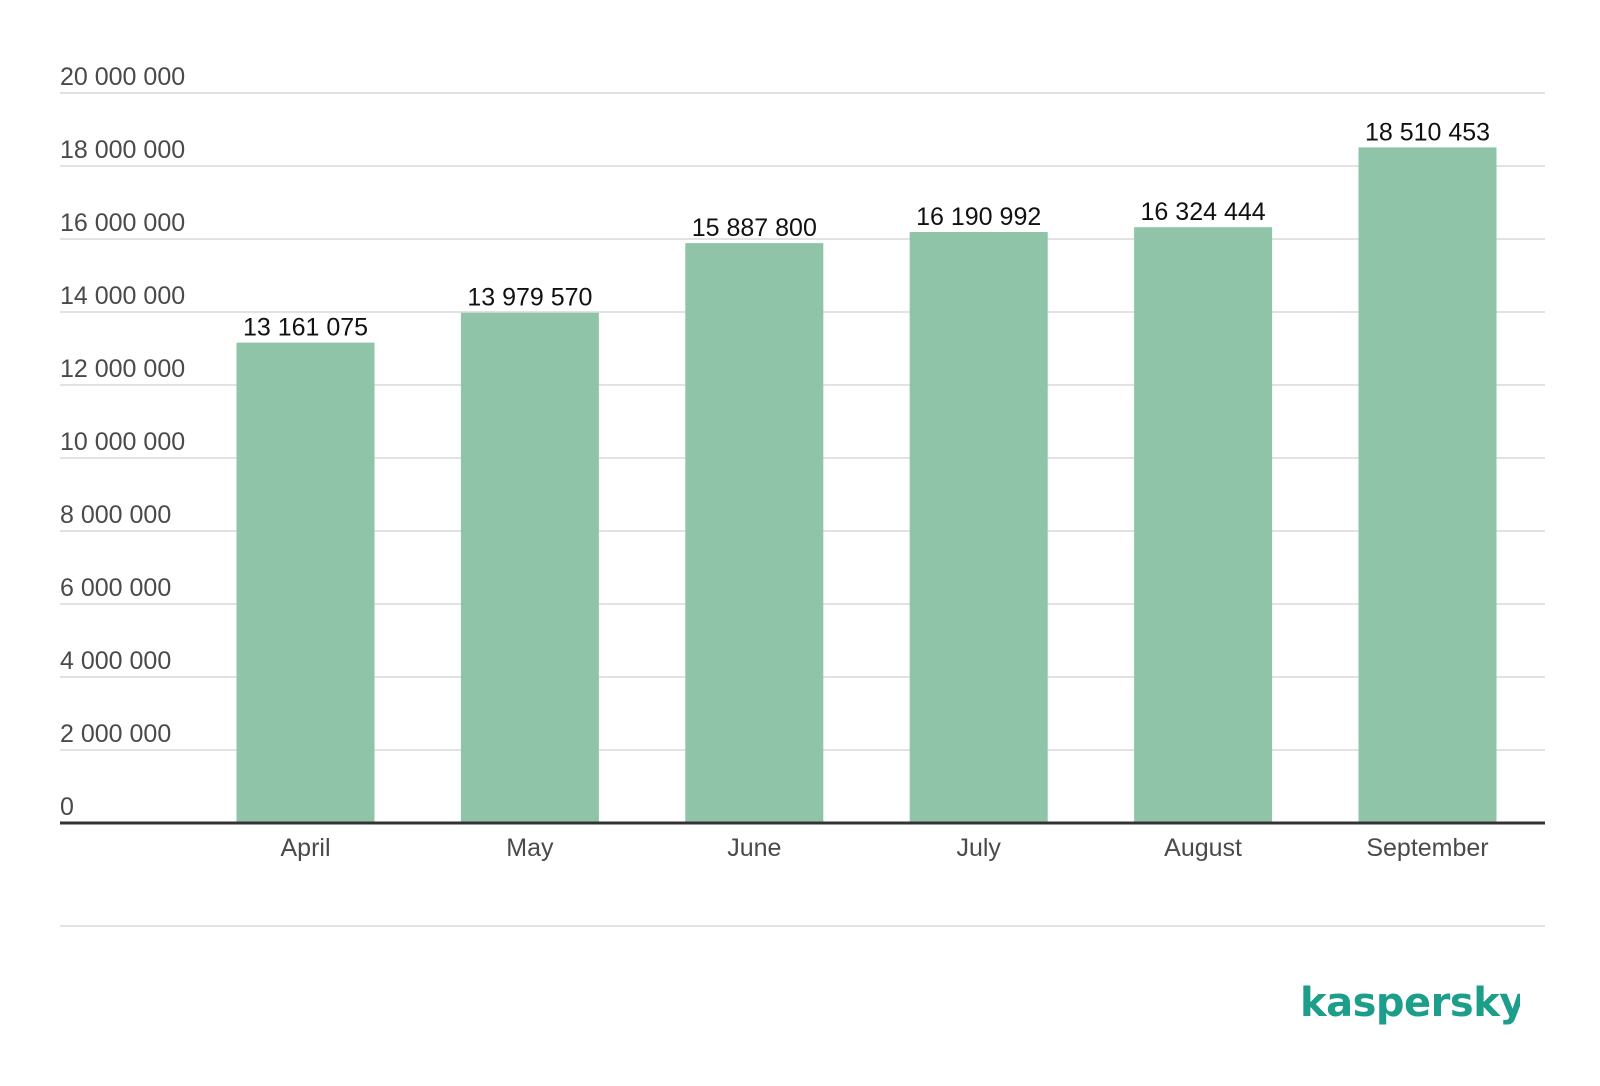 This screenshot has width=1600, height=1086. I want to click on y-tick-label: 10 000 000, so click(122, 442).